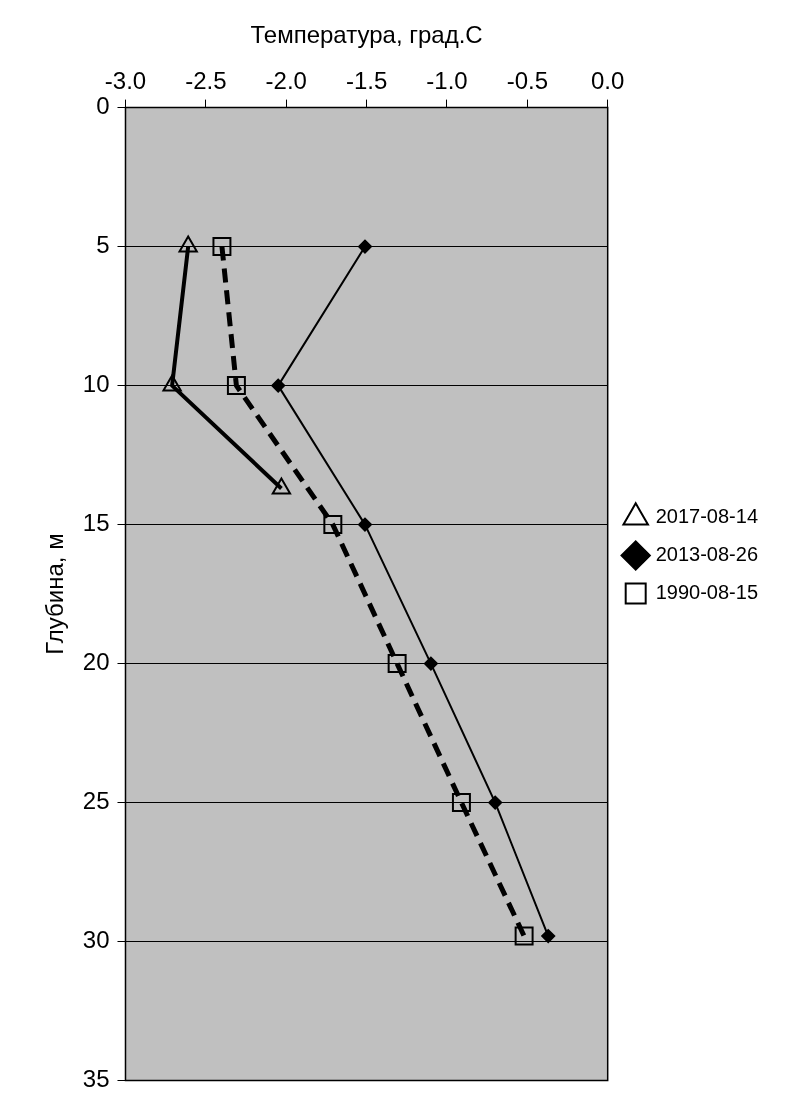 The width and height of the screenshot is (786, 1115). I want to click on y-tick-label: 5, so click(103, 245).